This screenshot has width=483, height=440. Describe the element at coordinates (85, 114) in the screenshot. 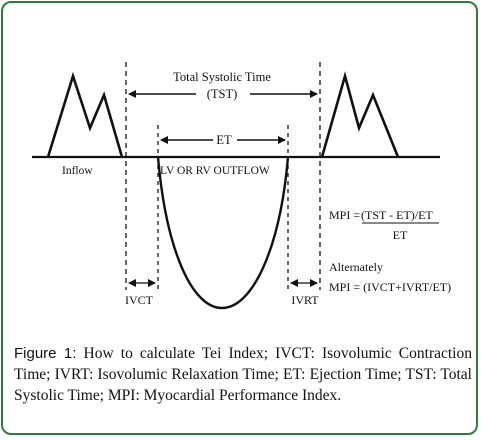

I see `inflow-wave-left` at that location.